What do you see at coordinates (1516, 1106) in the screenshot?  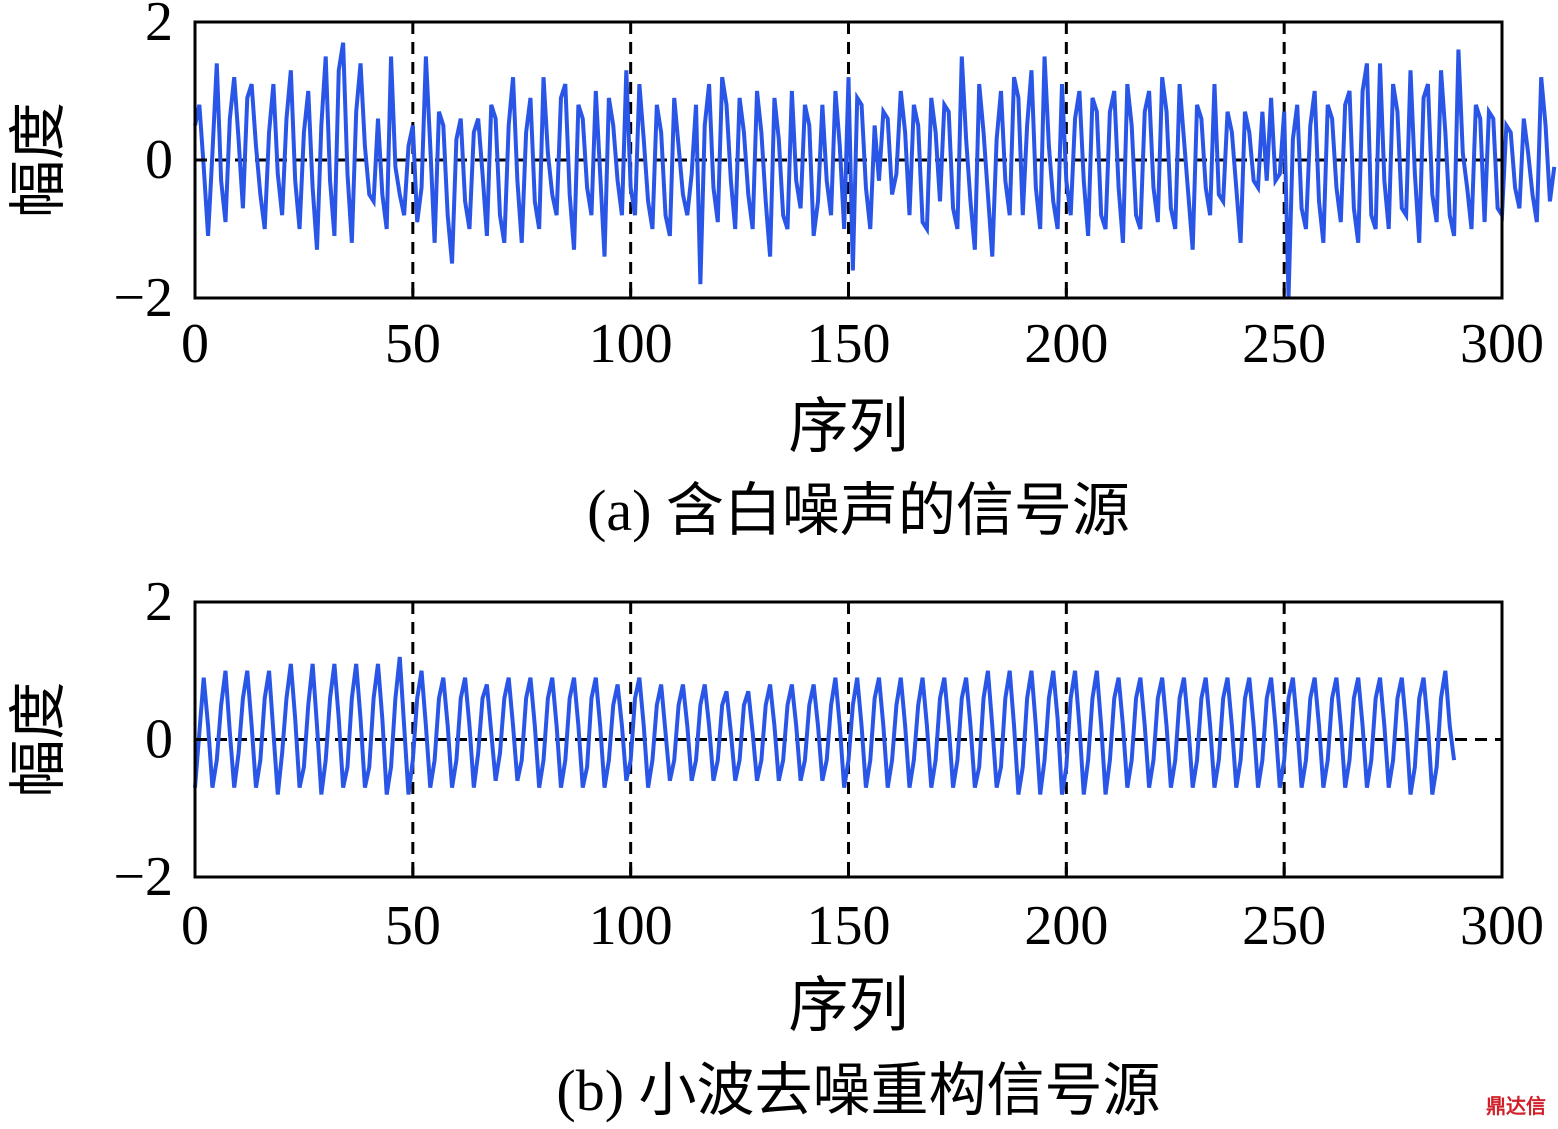 I see `watermark-logo: 鼎达信` at bounding box center [1516, 1106].